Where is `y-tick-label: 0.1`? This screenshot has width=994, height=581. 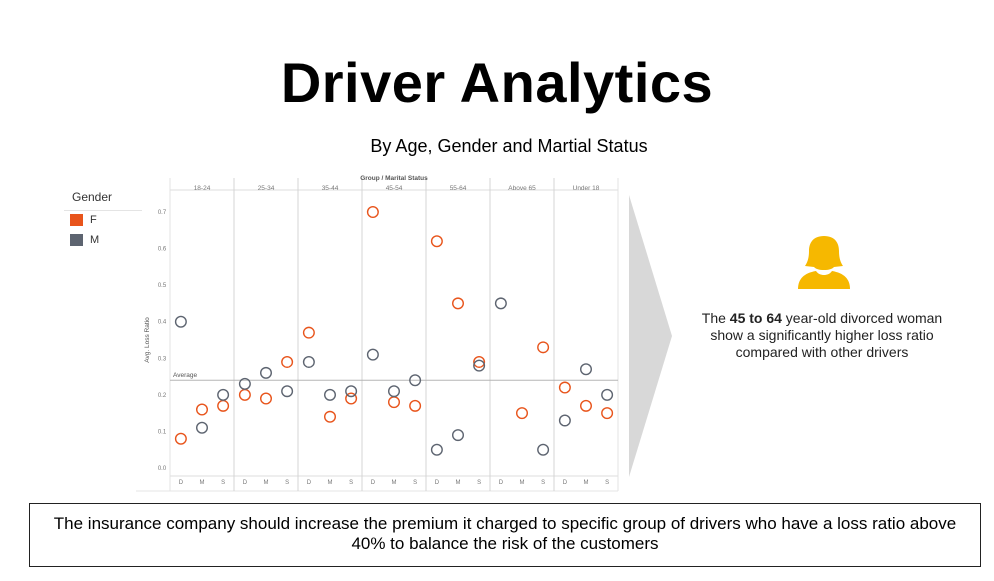 y-tick-label: 0.1 is located at coordinates (162, 432).